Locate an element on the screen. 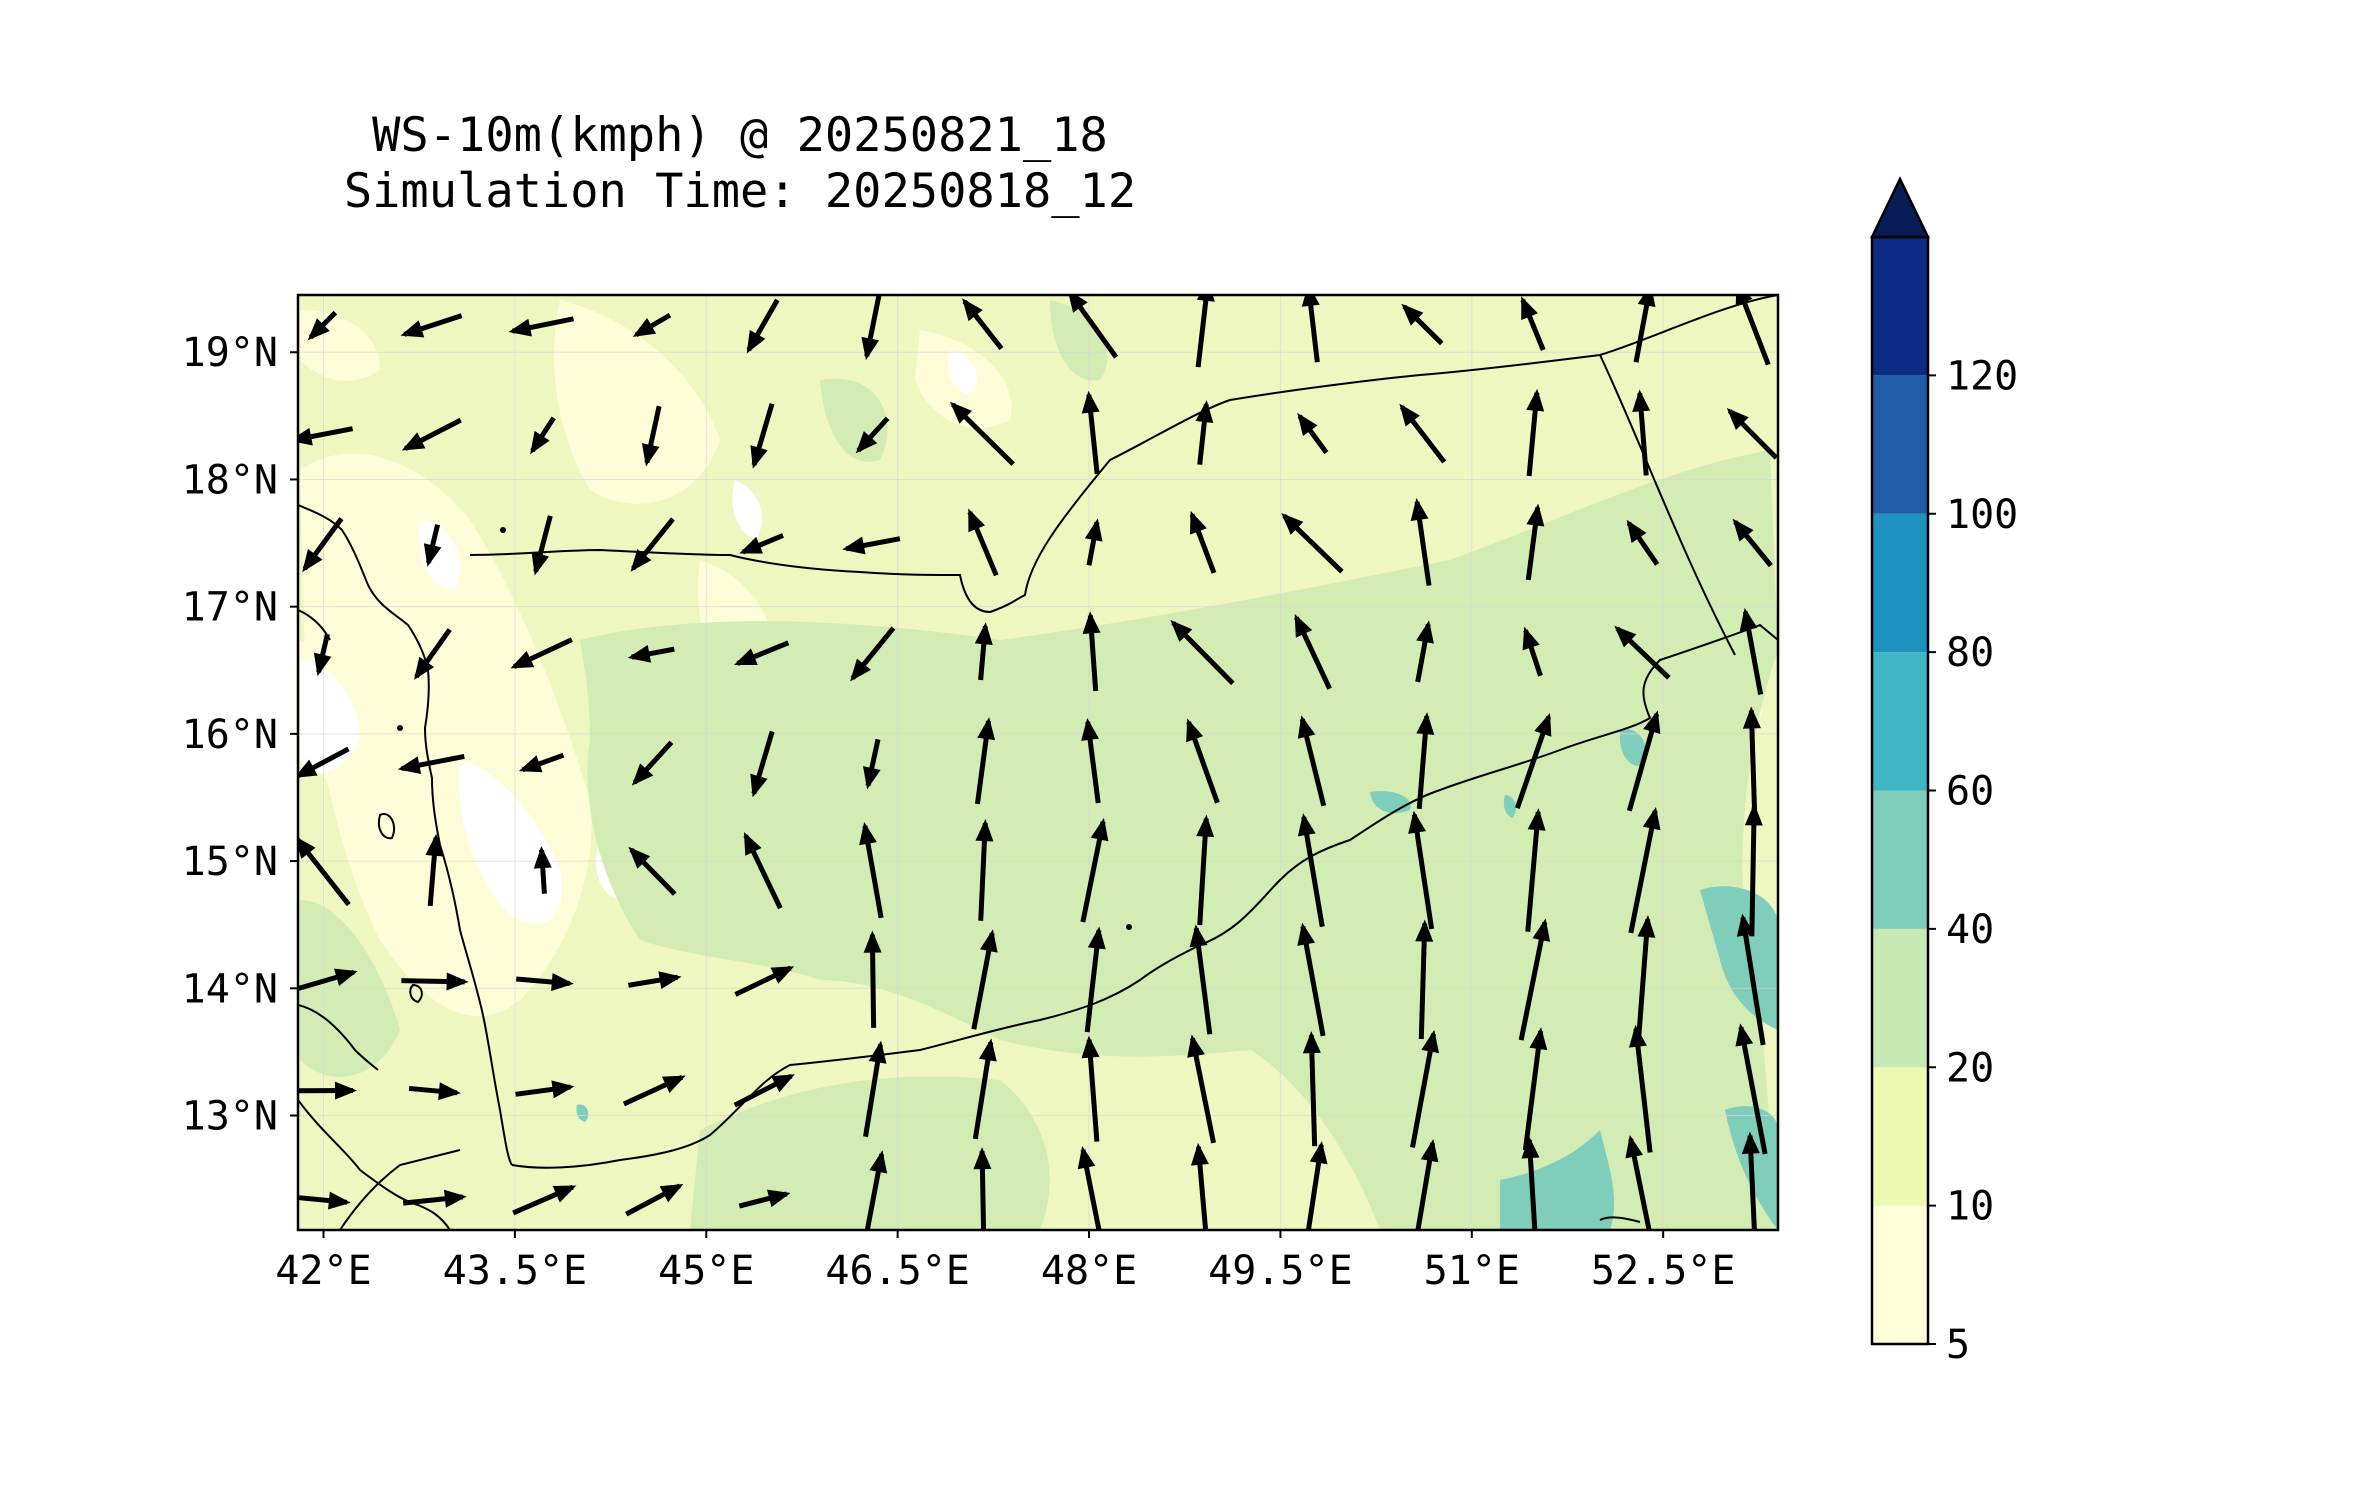 This screenshot has width=2371, height=1500. colorbar-tick-label: 120 is located at coordinates (1982, 376).